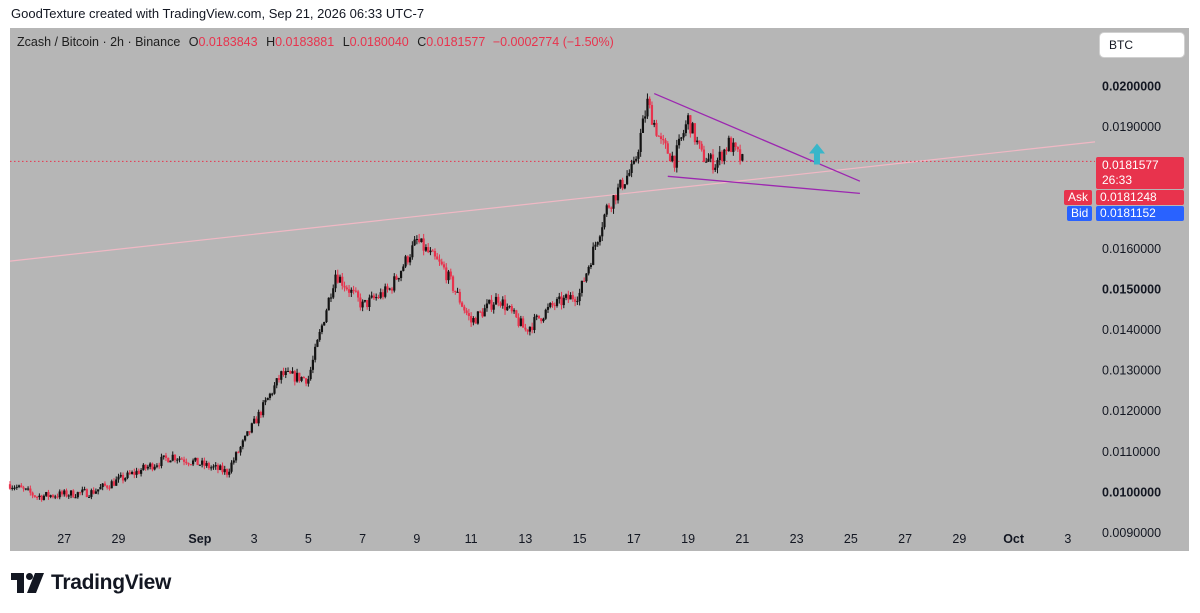 The image size is (1200, 613). What do you see at coordinates (91, 583) in the screenshot?
I see `tradingview-logo: TradingView` at bounding box center [91, 583].